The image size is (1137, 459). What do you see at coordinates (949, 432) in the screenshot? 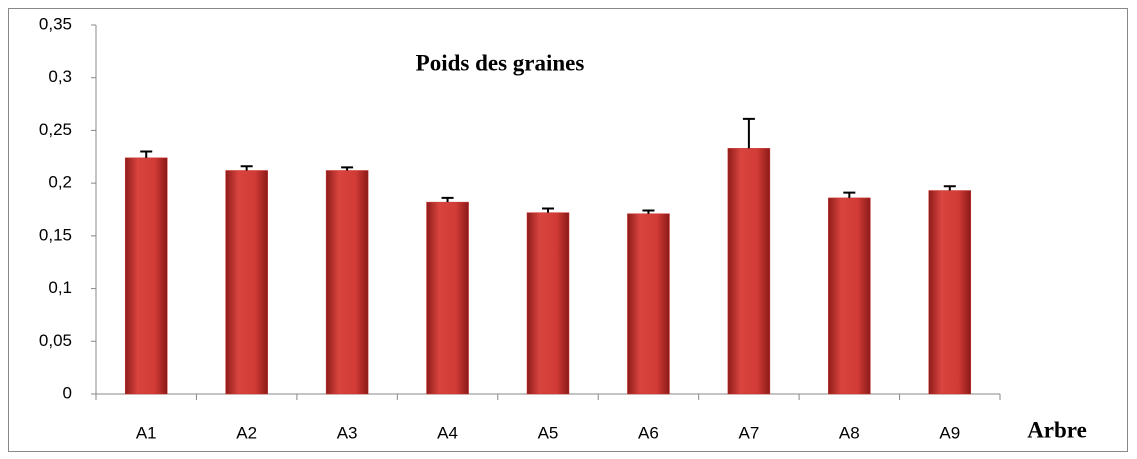
I see `x-tick-label: A9` at bounding box center [949, 432].